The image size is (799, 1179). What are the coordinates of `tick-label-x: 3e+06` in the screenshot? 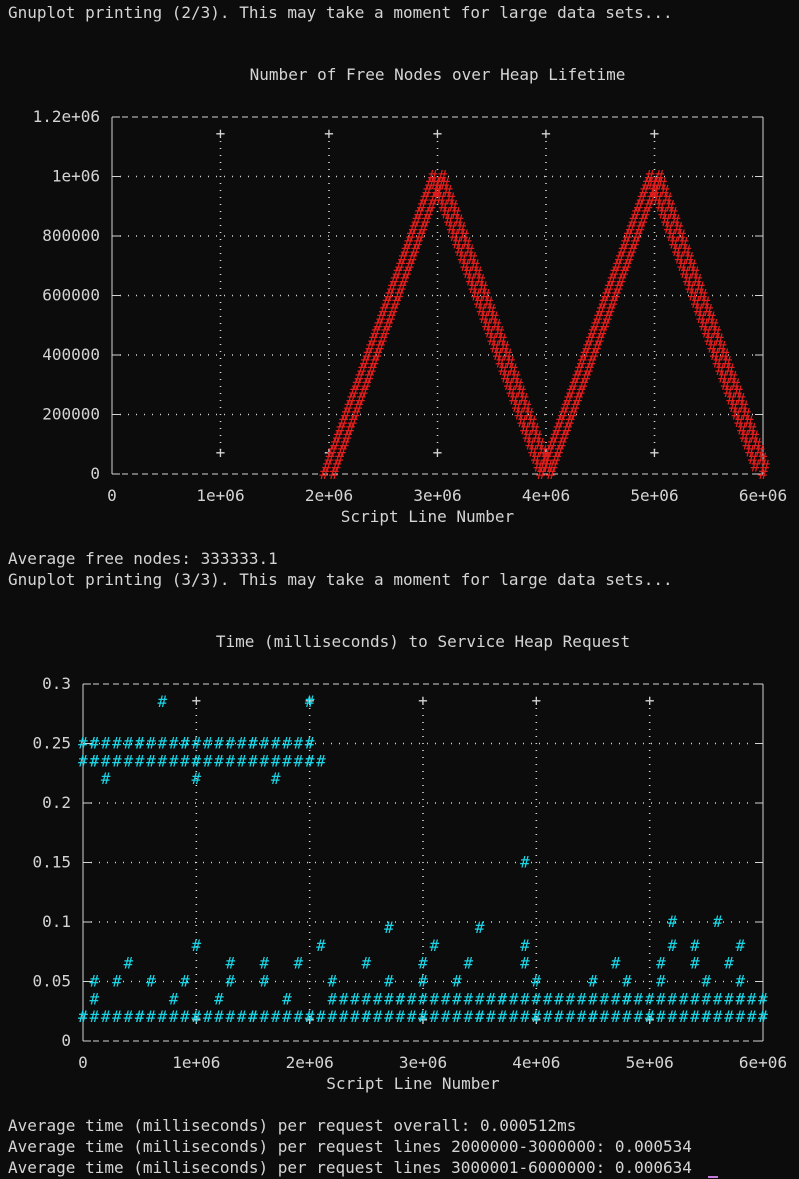 It's located at (423, 1062).